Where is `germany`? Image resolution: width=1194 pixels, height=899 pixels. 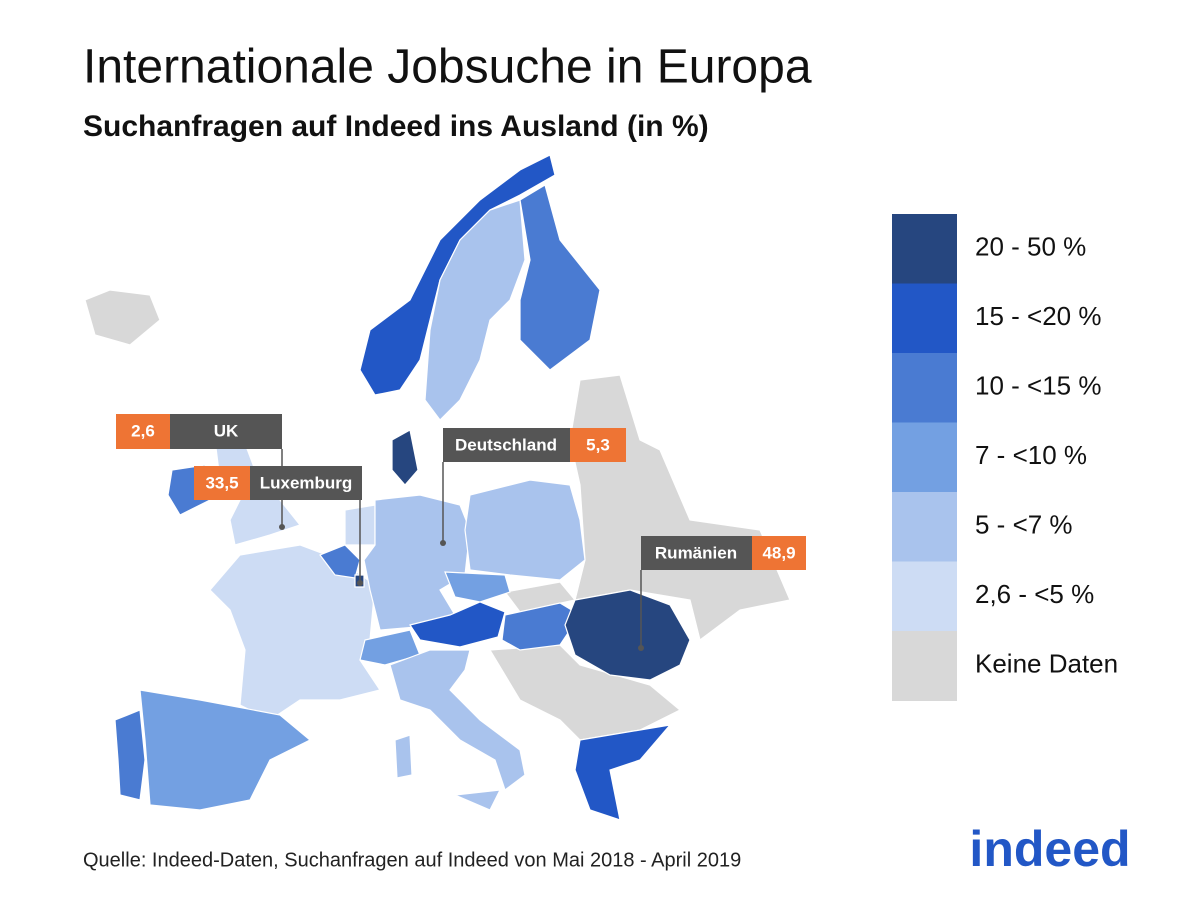
germany is located at coordinates (417, 562).